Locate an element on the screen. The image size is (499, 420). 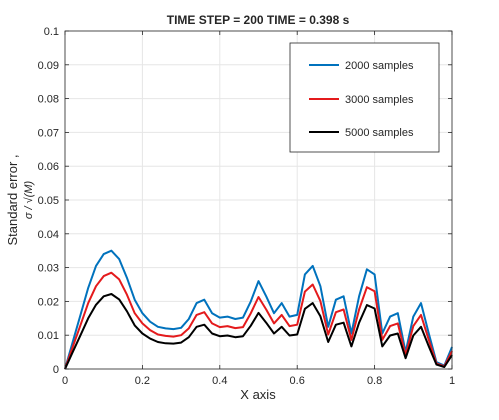
y-tick-label: 0.1 is located at coordinates (51, 32).